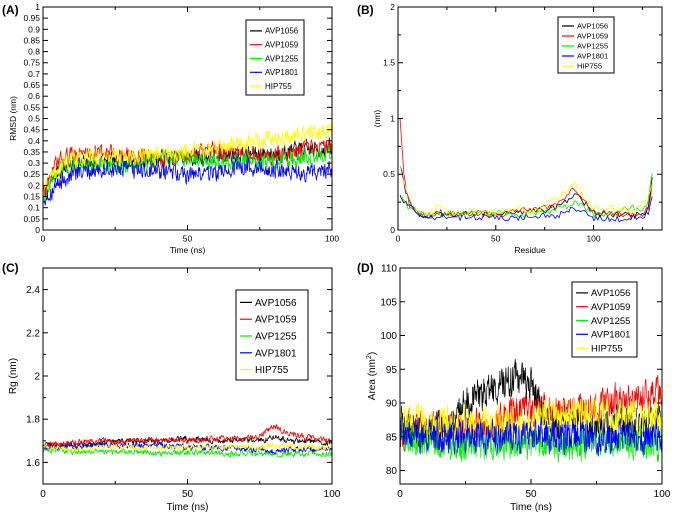  Describe the element at coordinates (372, 353) in the screenshot. I see `y-axis-title-close: )` at that location.